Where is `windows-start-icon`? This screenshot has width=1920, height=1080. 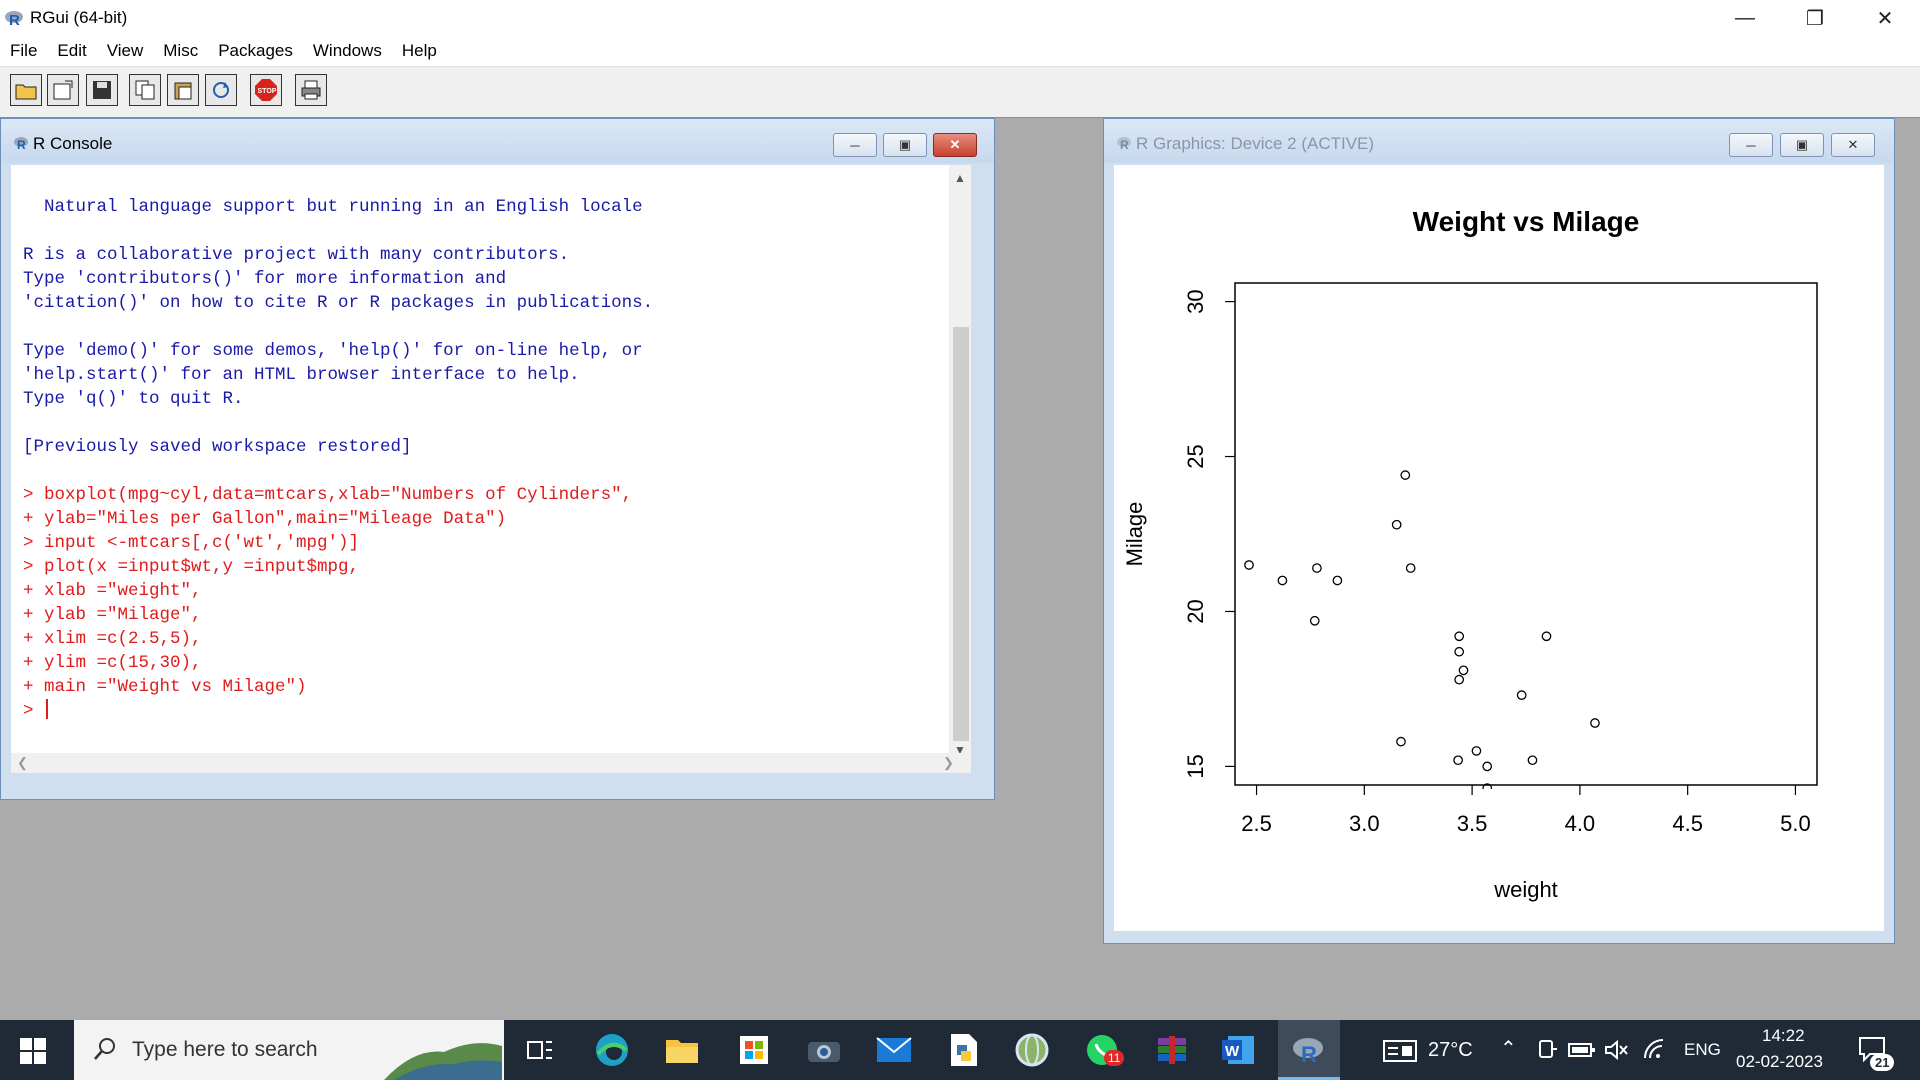 windows-start-icon is located at coordinates (33, 1053).